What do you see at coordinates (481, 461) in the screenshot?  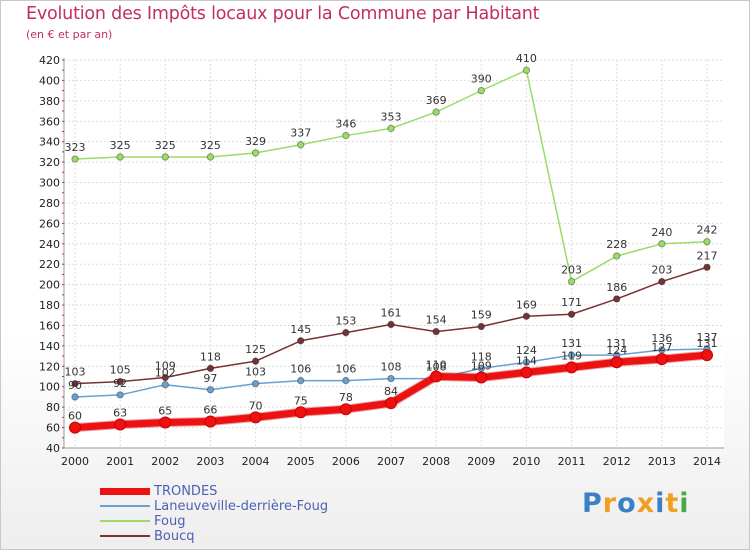 I see `x-tick-label: 2009` at bounding box center [481, 461].